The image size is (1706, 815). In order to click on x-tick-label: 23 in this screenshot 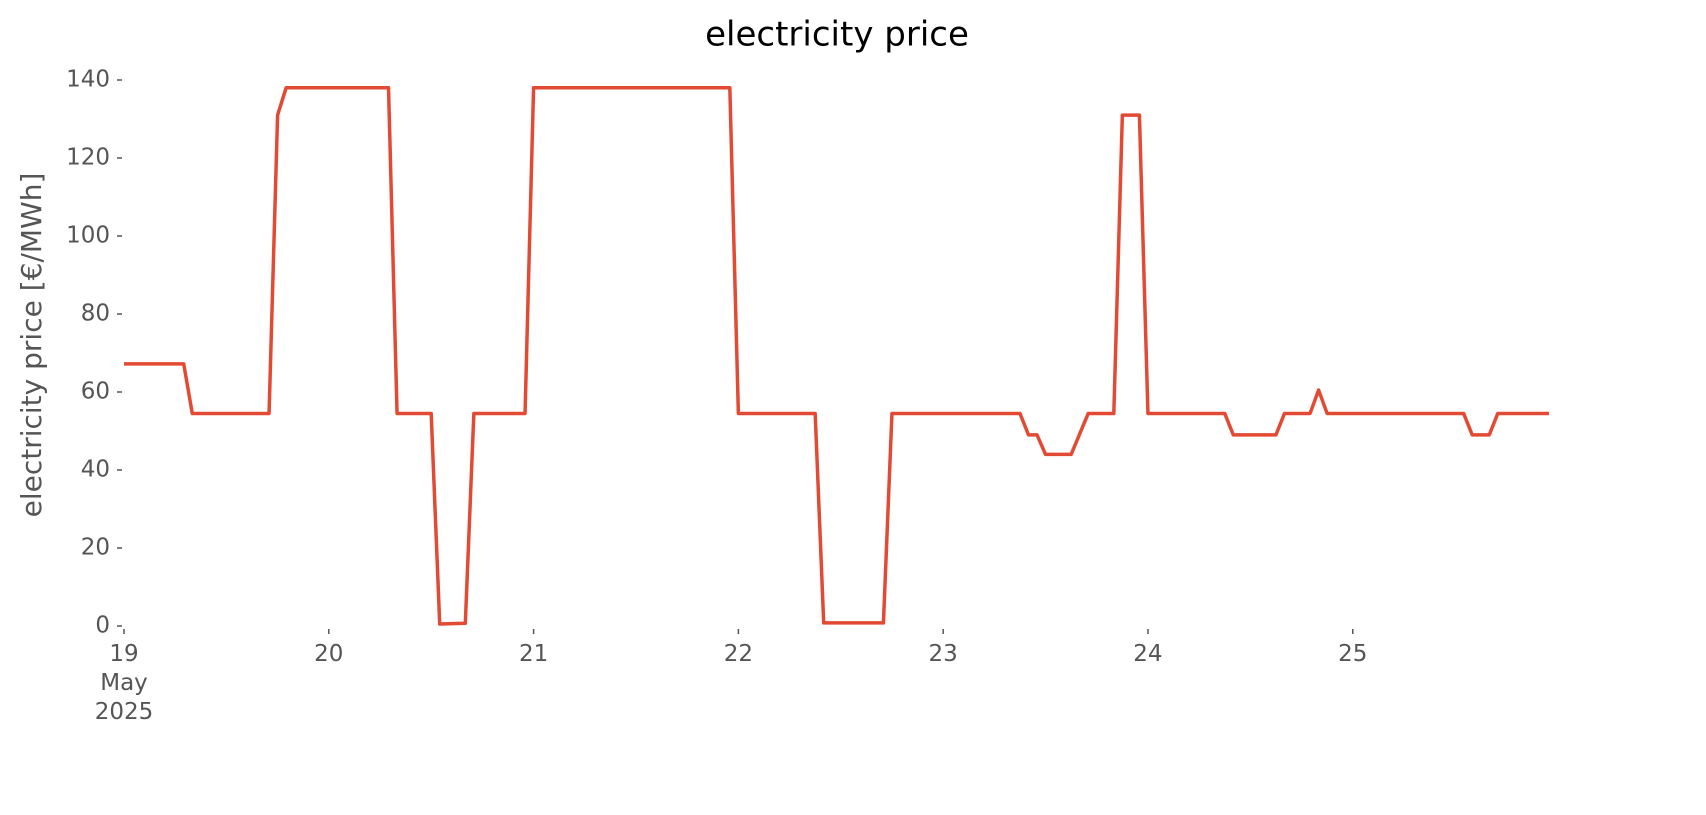, I will do `click(943, 654)`.